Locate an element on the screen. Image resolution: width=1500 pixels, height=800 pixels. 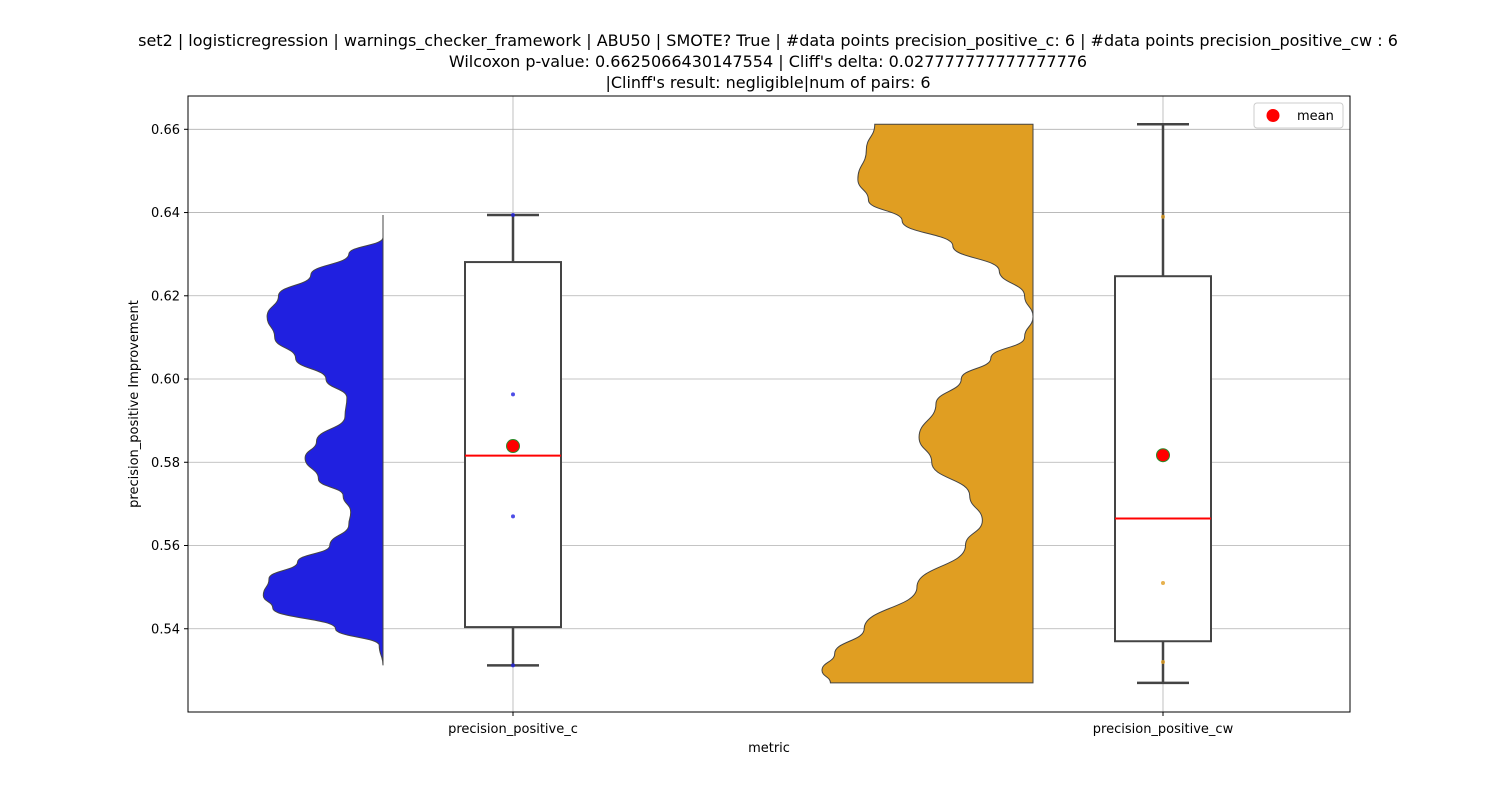
legend-frame is located at coordinates (1298, 115).